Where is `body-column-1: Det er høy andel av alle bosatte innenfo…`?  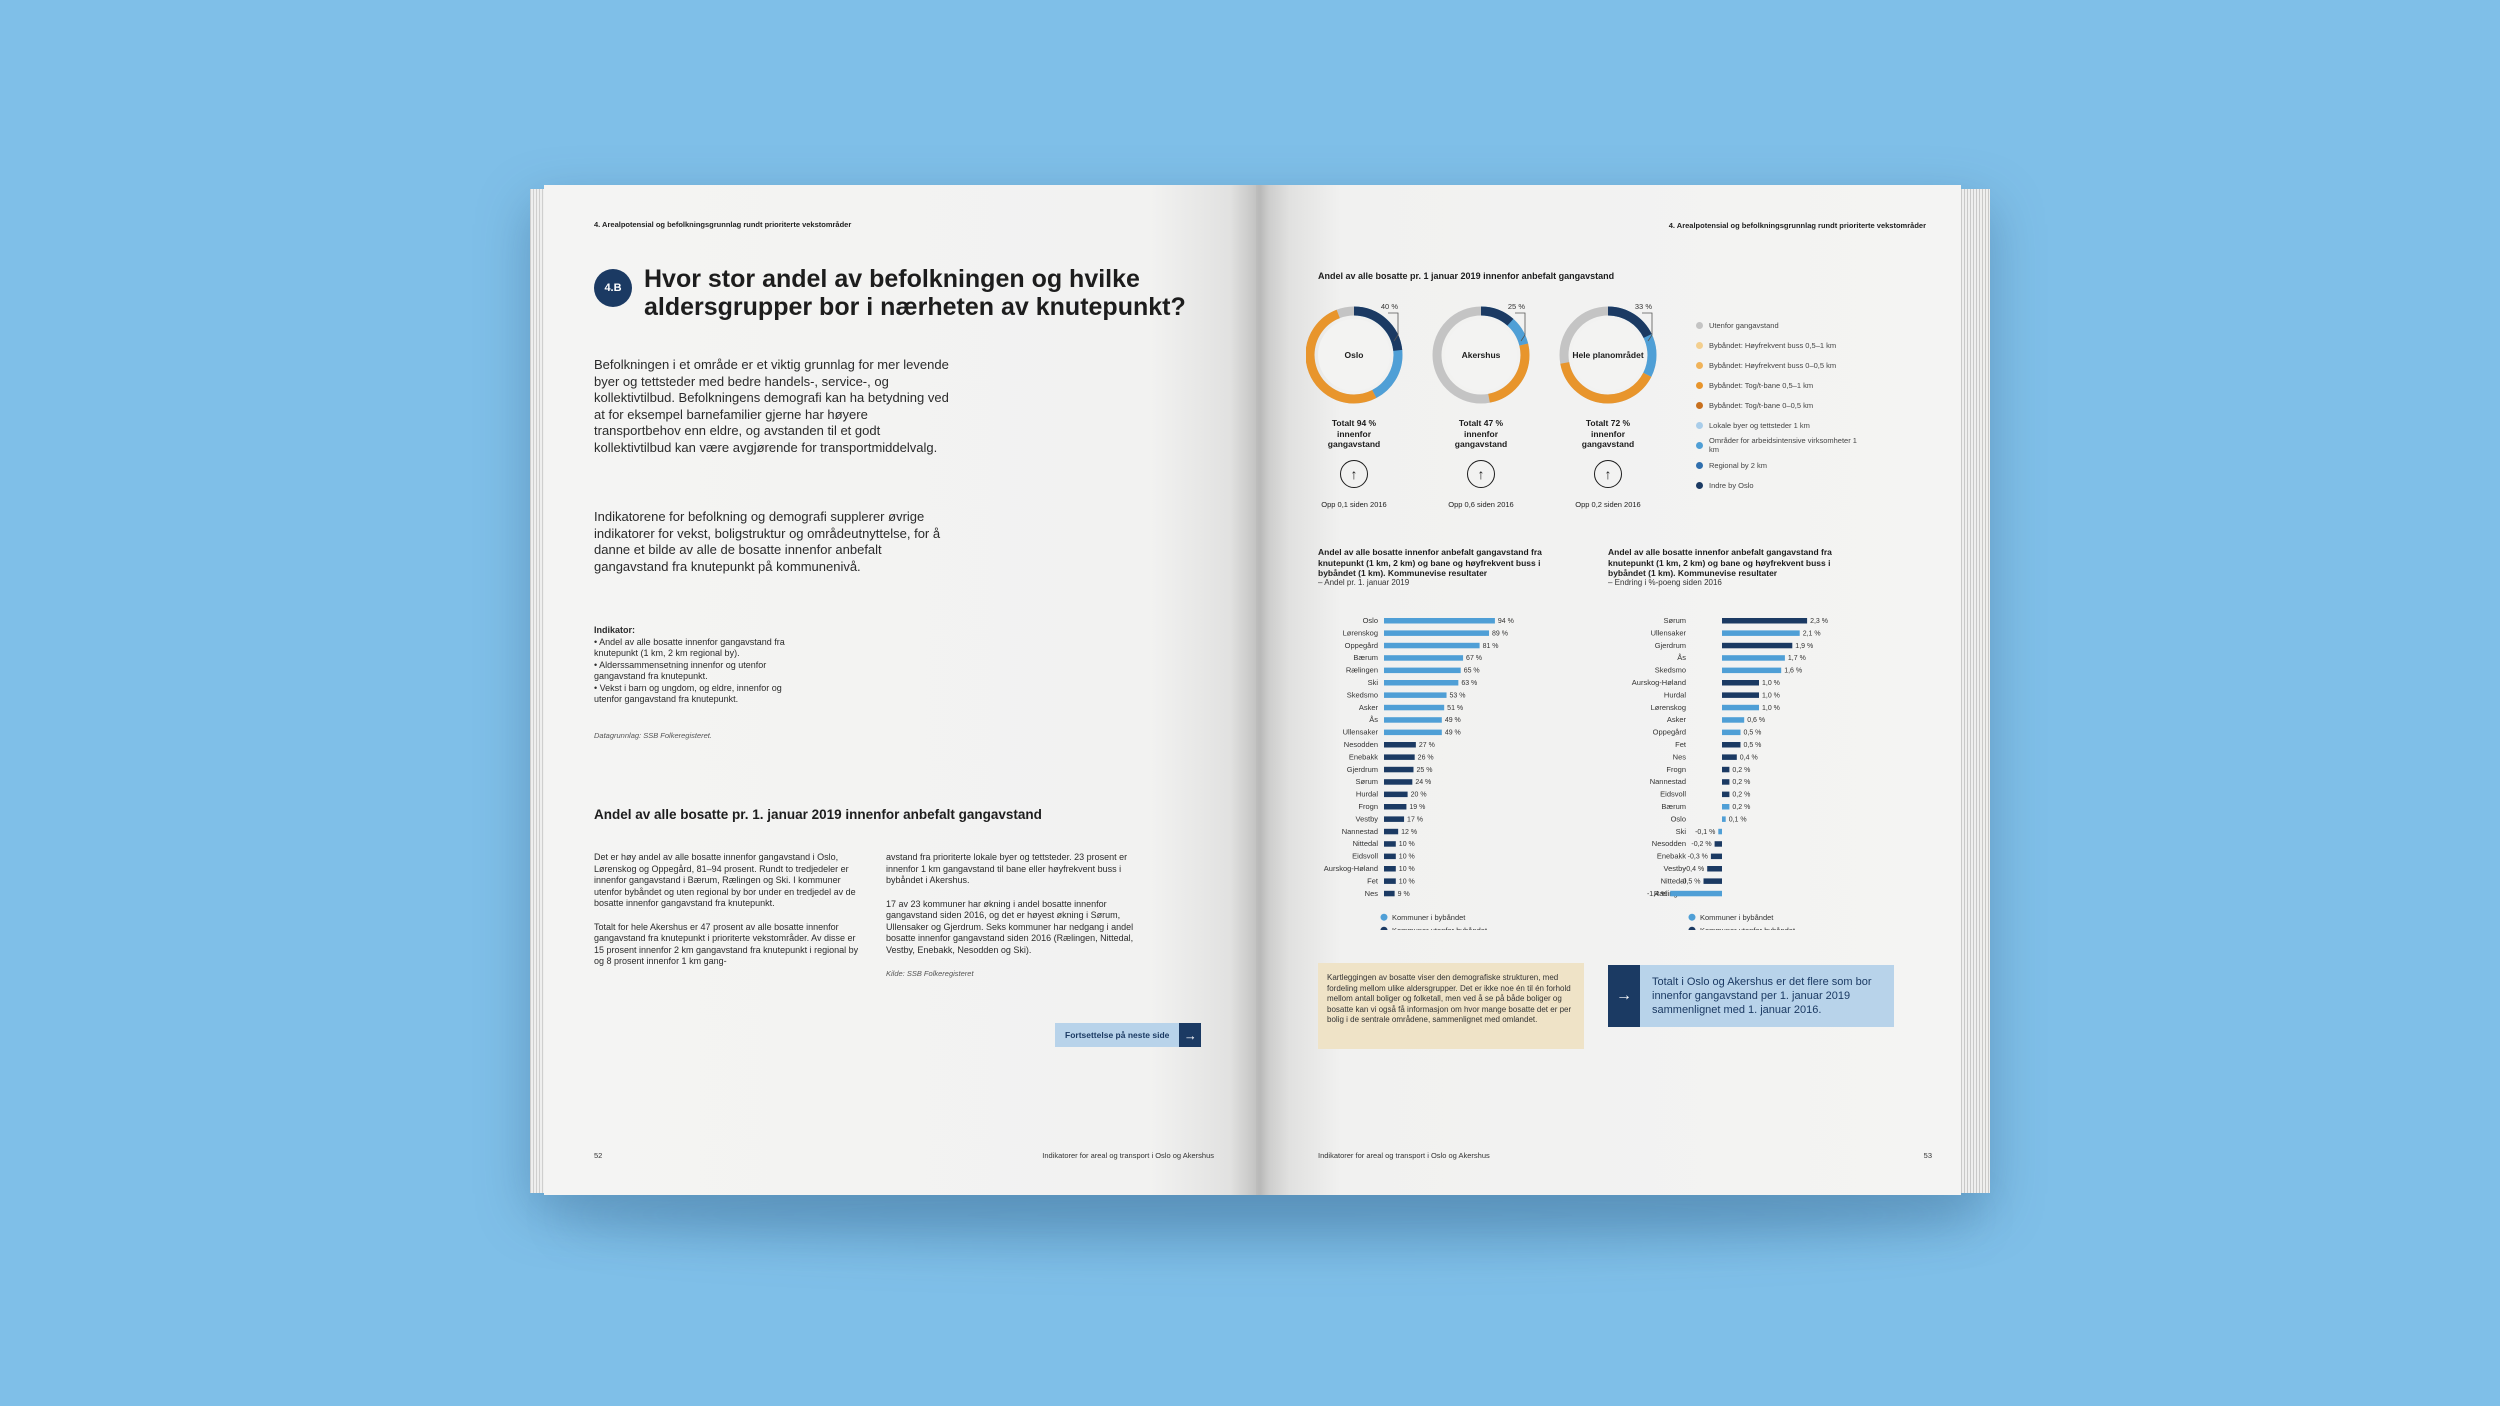 body-column-1: Det er høy andel av alle bosatte innenfo… is located at coordinates (729, 910).